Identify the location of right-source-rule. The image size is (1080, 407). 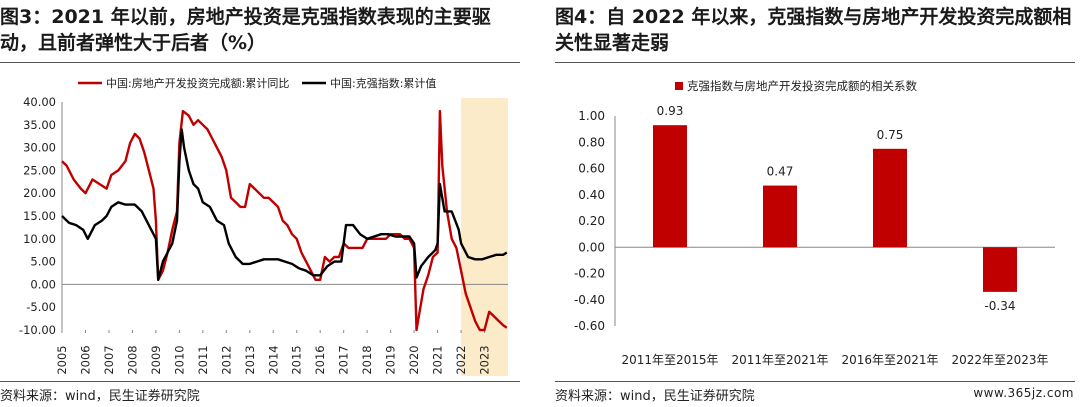
(815, 381).